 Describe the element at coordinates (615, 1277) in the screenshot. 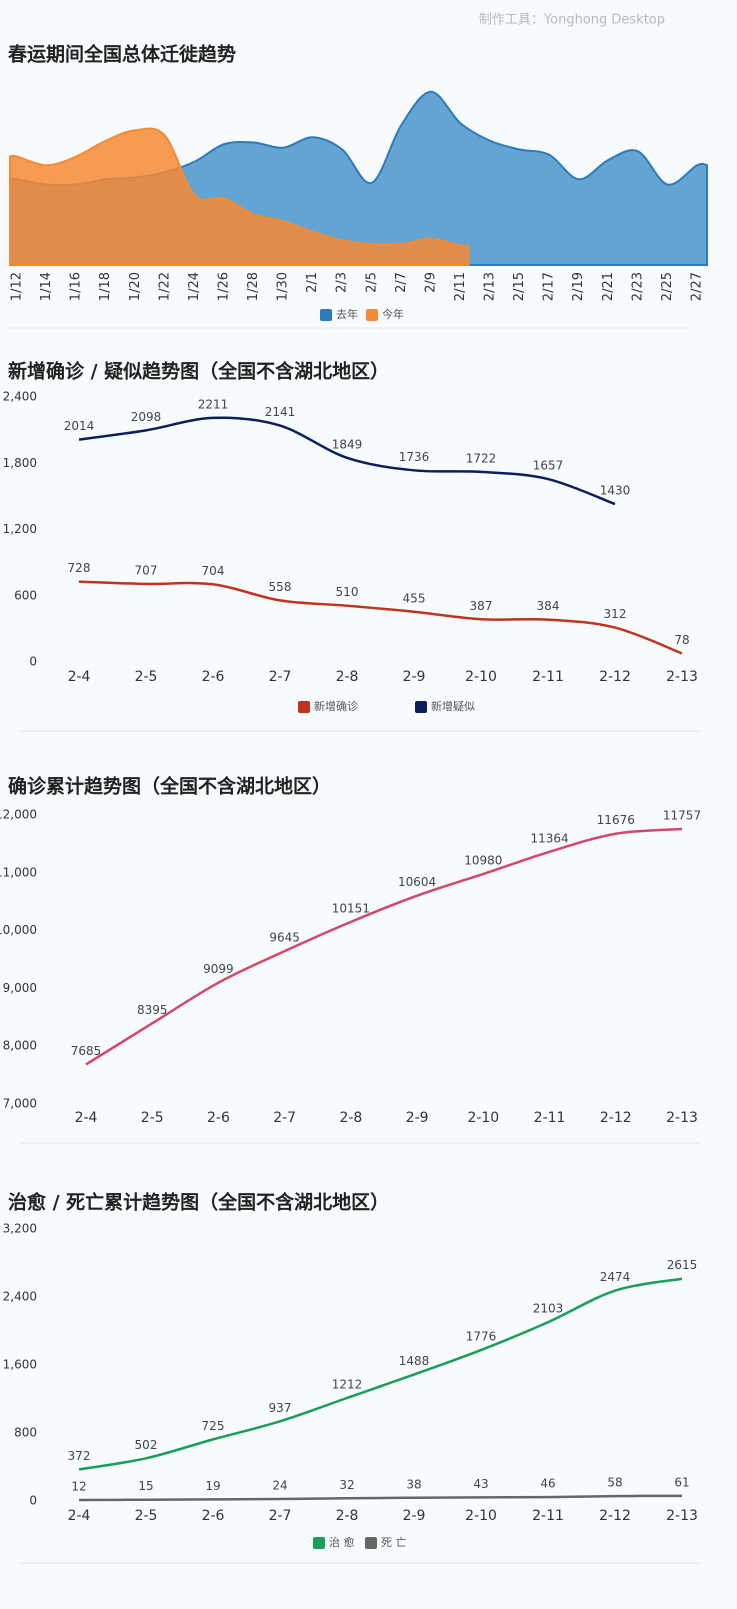

I see `data-label: 2474` at that location.